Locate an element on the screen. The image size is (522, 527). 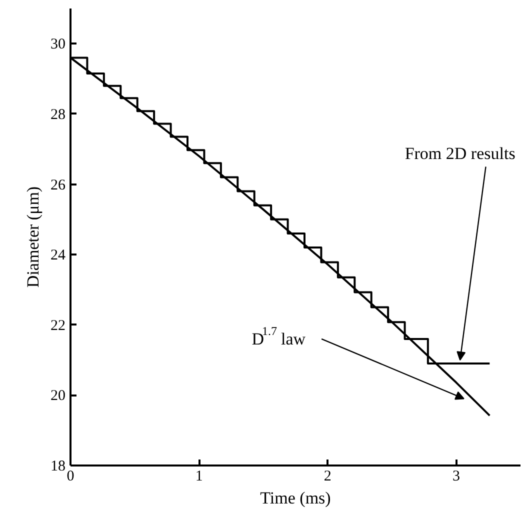
y-tick-label: 24 is located at coordinates (58, 256).